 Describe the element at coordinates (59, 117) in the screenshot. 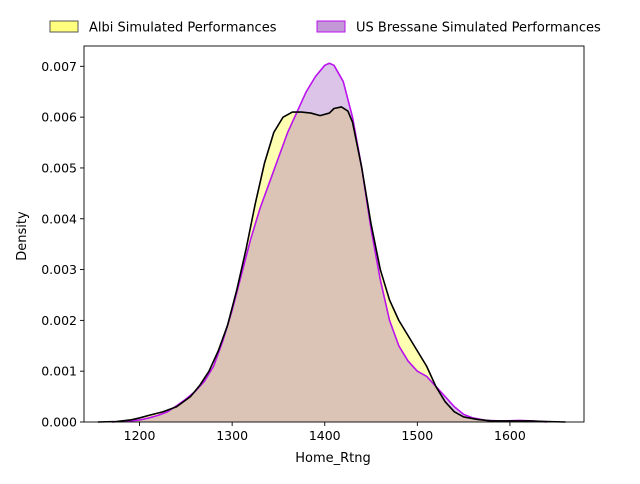

I see `y-tick-label: 0.006` at that location.